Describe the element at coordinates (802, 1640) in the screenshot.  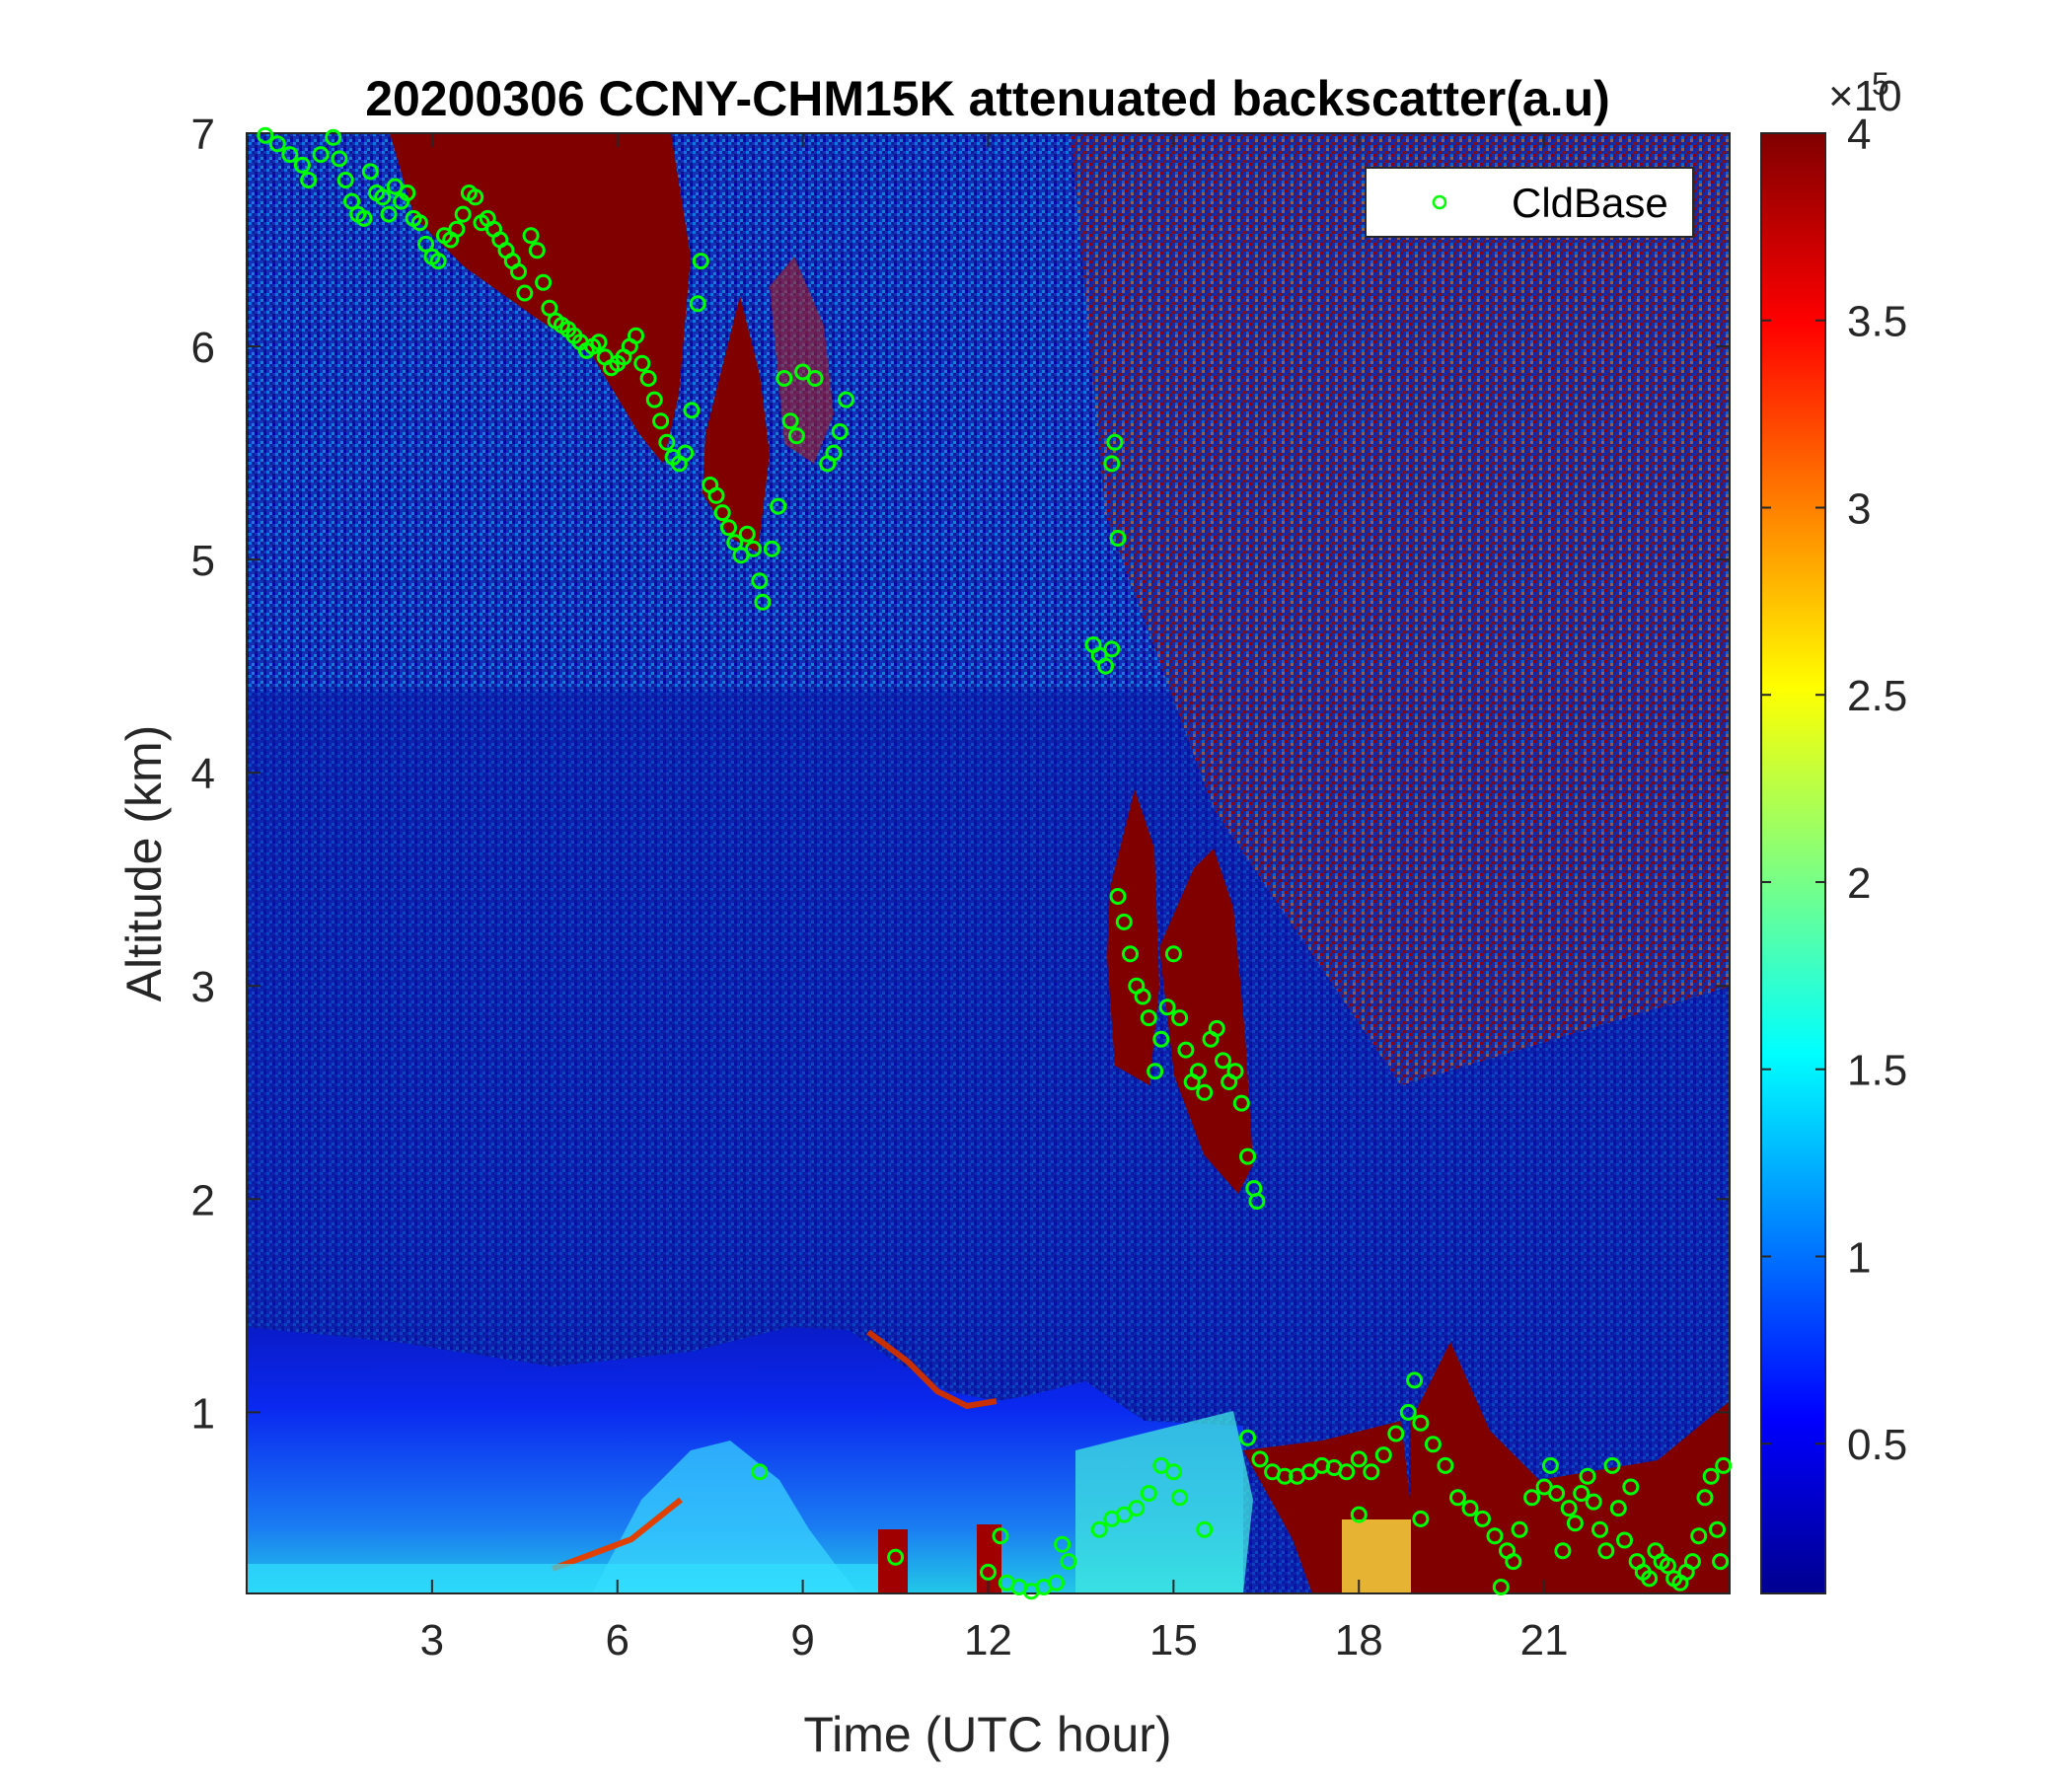
I see `x-tick-label: 9` at that location.